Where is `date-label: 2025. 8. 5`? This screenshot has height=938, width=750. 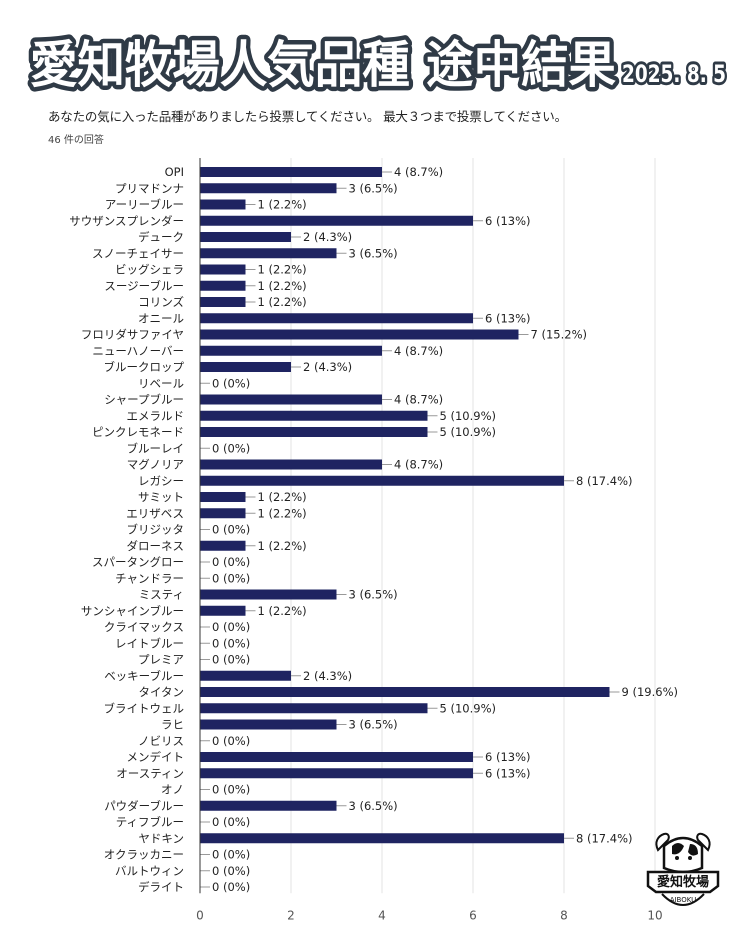
date-label: 2025. 8. 5 is located at coordinates (674, 74).